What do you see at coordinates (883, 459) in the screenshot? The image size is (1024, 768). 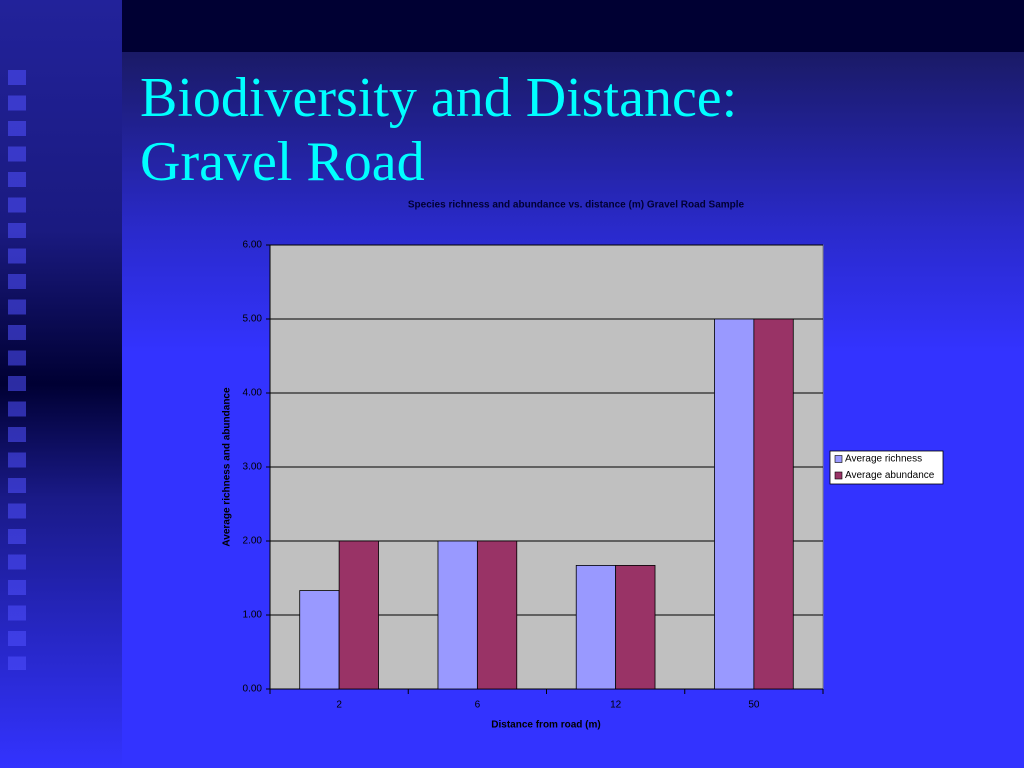 I see `legend-label: Average richness` at bounding box center [883, 459].